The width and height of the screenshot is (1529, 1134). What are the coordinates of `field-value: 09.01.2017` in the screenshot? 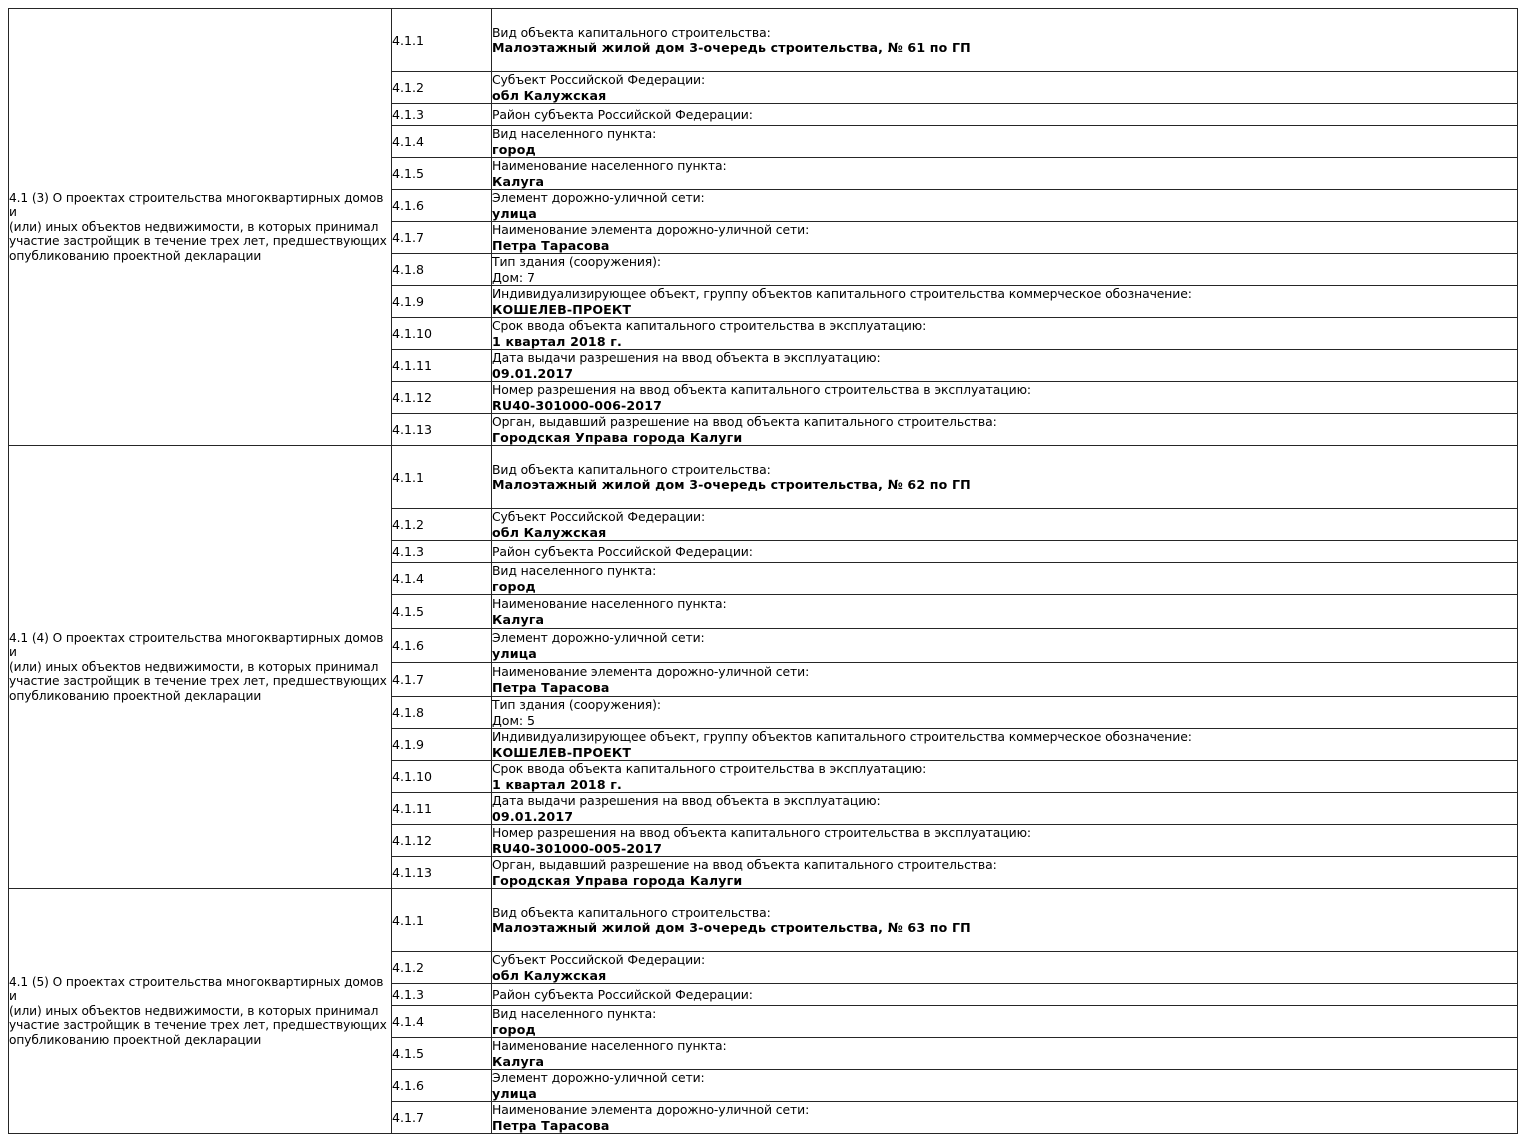 It's located at (533, 816).